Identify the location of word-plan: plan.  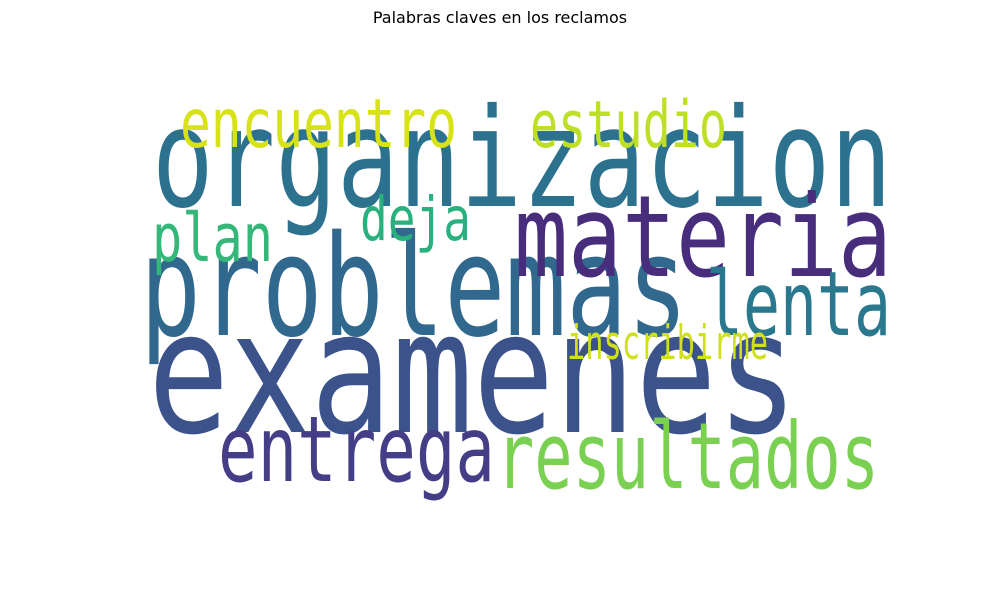
(212, 238).